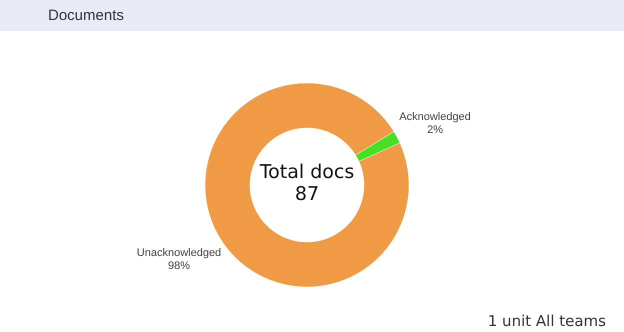 The width and height of the screenshot is (624, 332). Describe the element at coordinates (435, 130) in the screenshot. I see `data-label: 2%` at that location.